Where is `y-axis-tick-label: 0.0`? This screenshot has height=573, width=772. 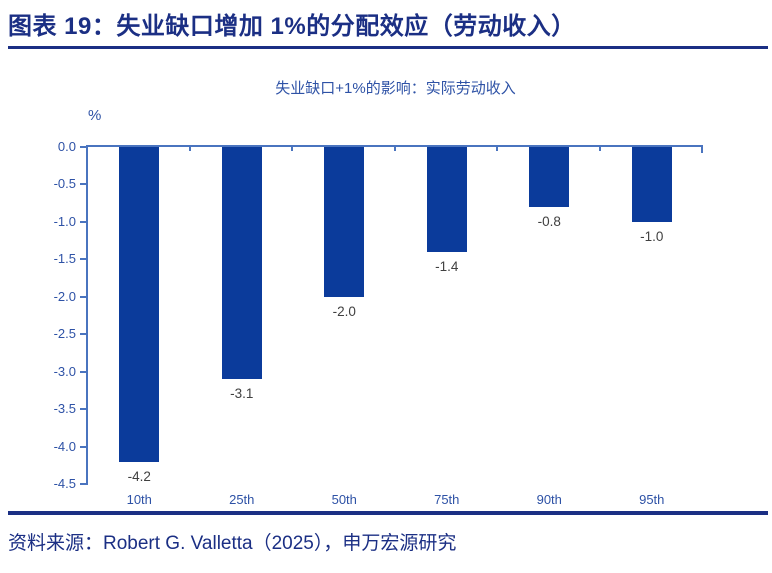 y-axis-tick-label: 0.0 is located at coordinates (66, 146).